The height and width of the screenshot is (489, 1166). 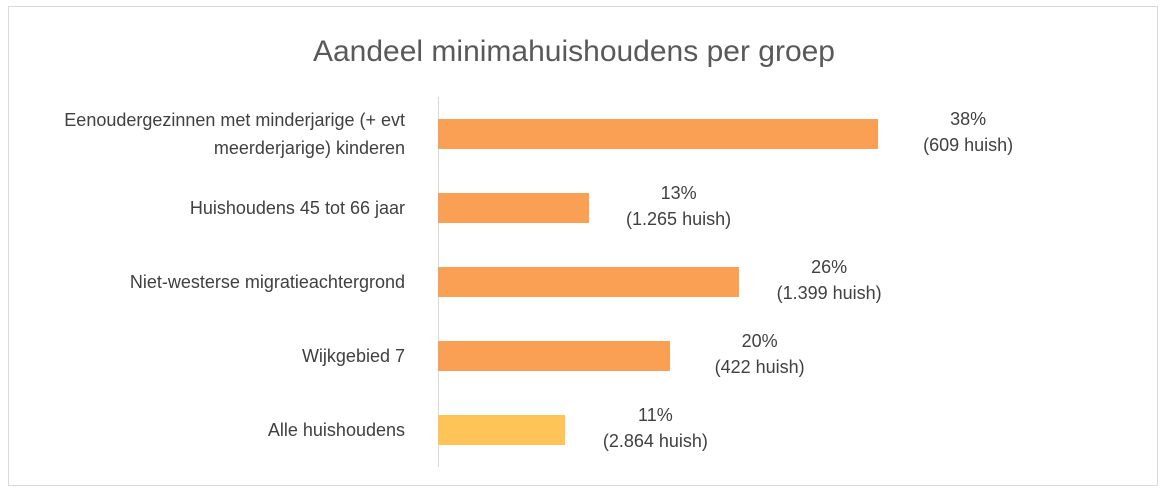 What do you see at coordinates (267, 282) in the screenshot?
I see `category-label: Niet-westerse migratieachtergrond` at bounding box center [267, 282].